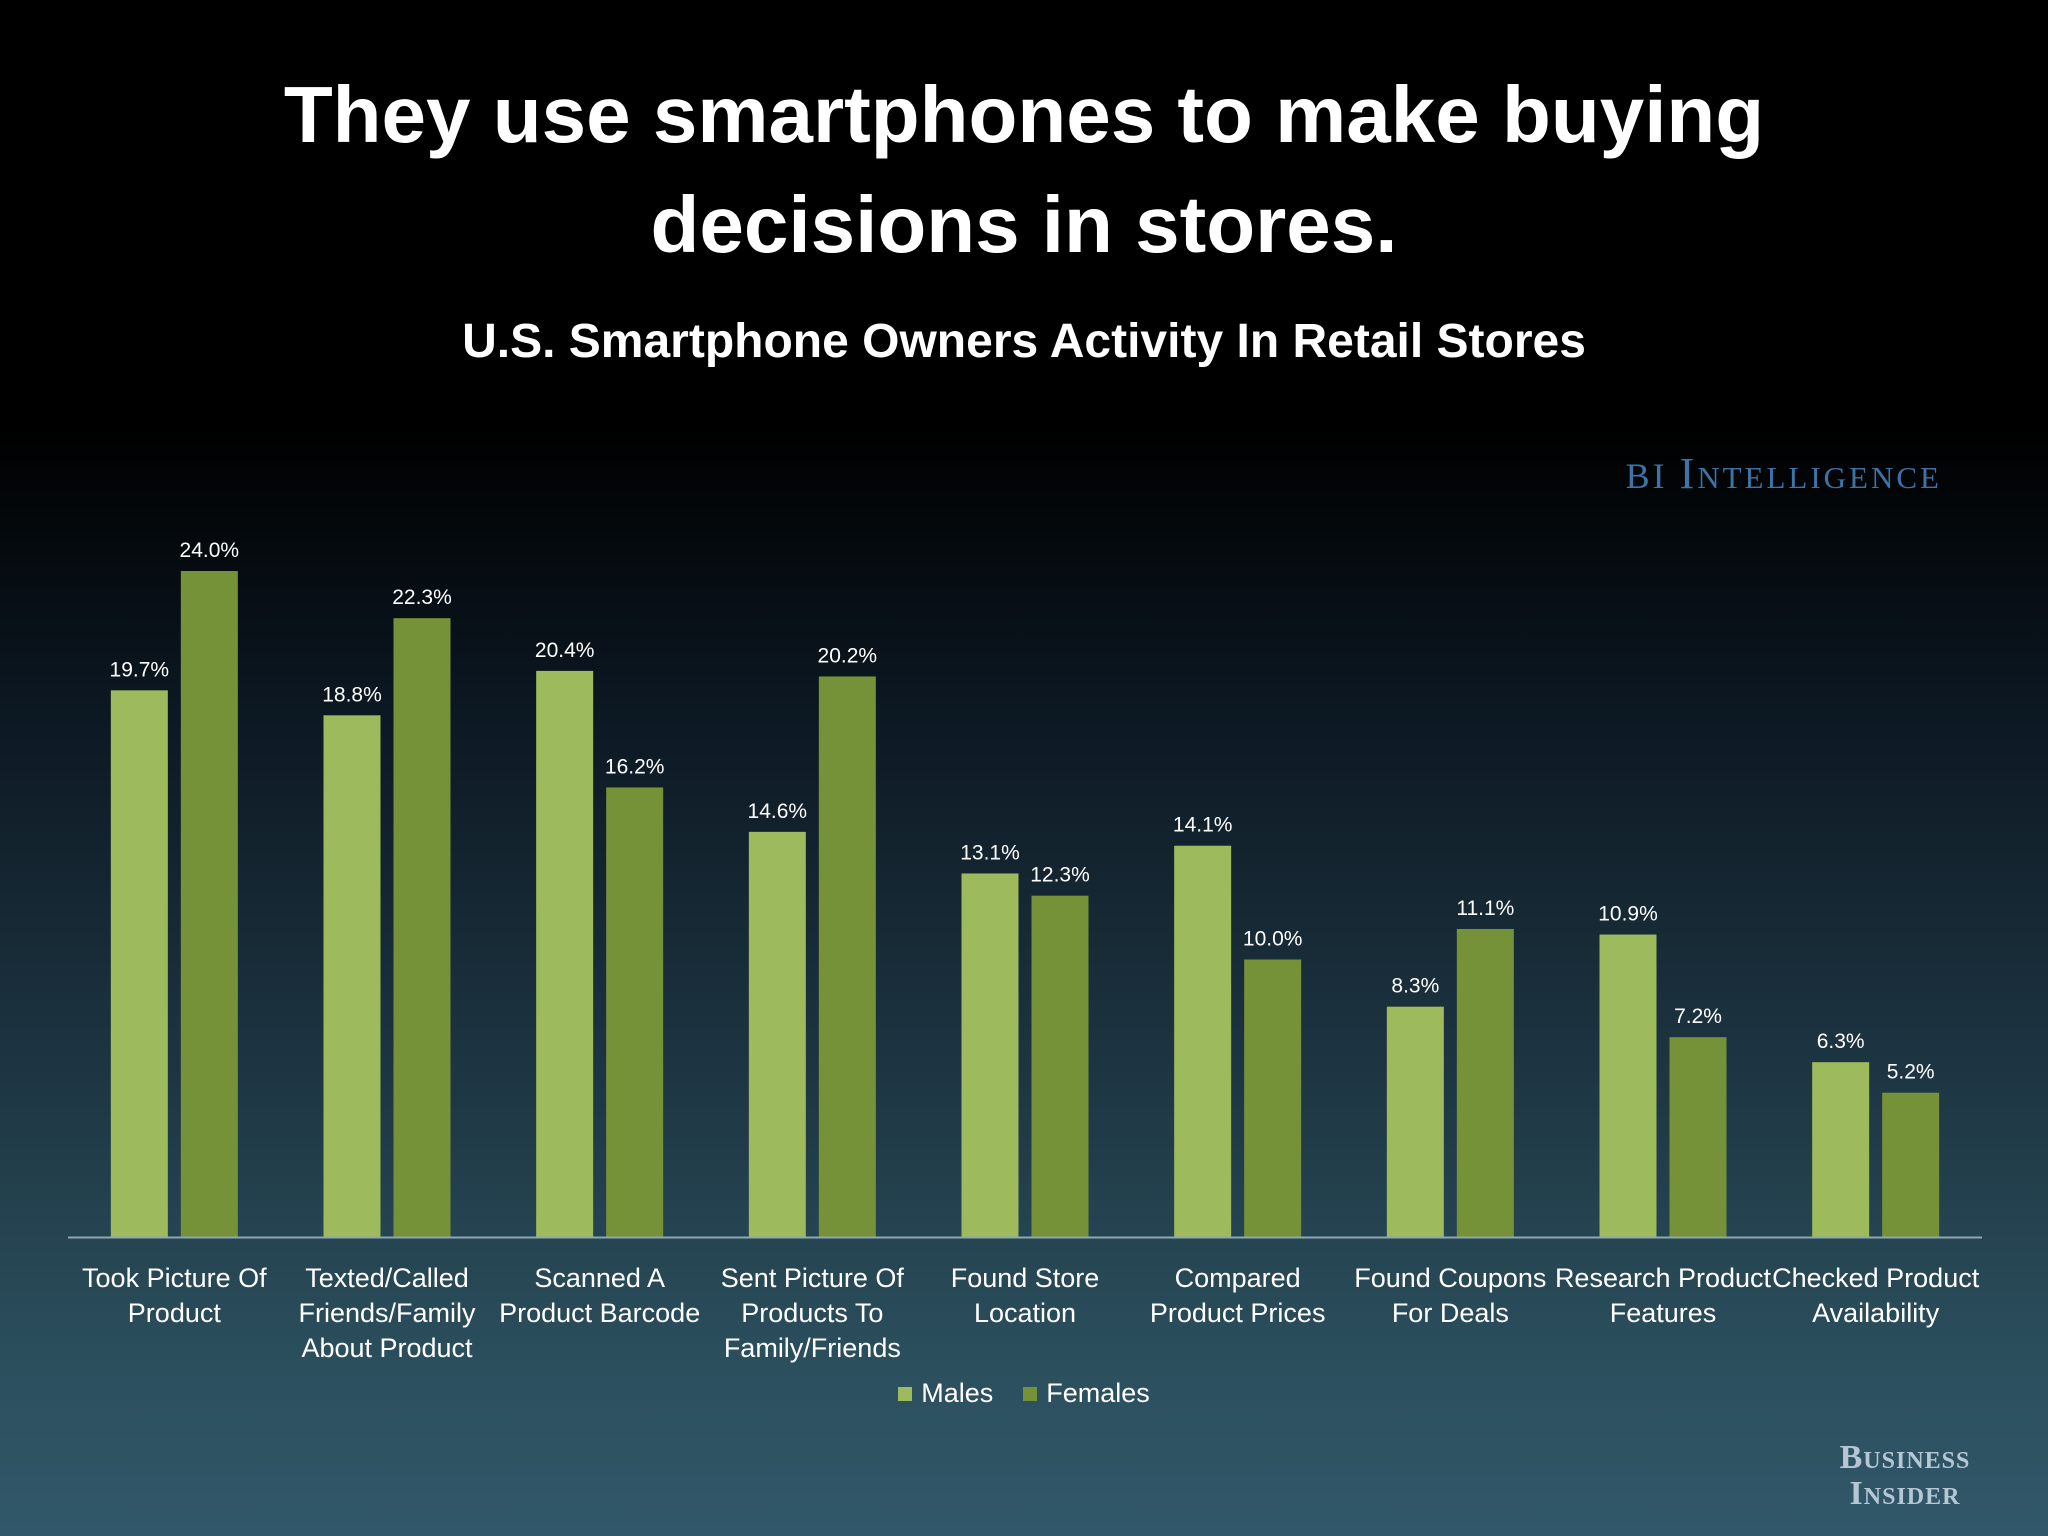 Image resolution: width=2048 pixels, height=1536 pixels. I want to click on data-label-males-1: 18.8%, so click(352, 694).